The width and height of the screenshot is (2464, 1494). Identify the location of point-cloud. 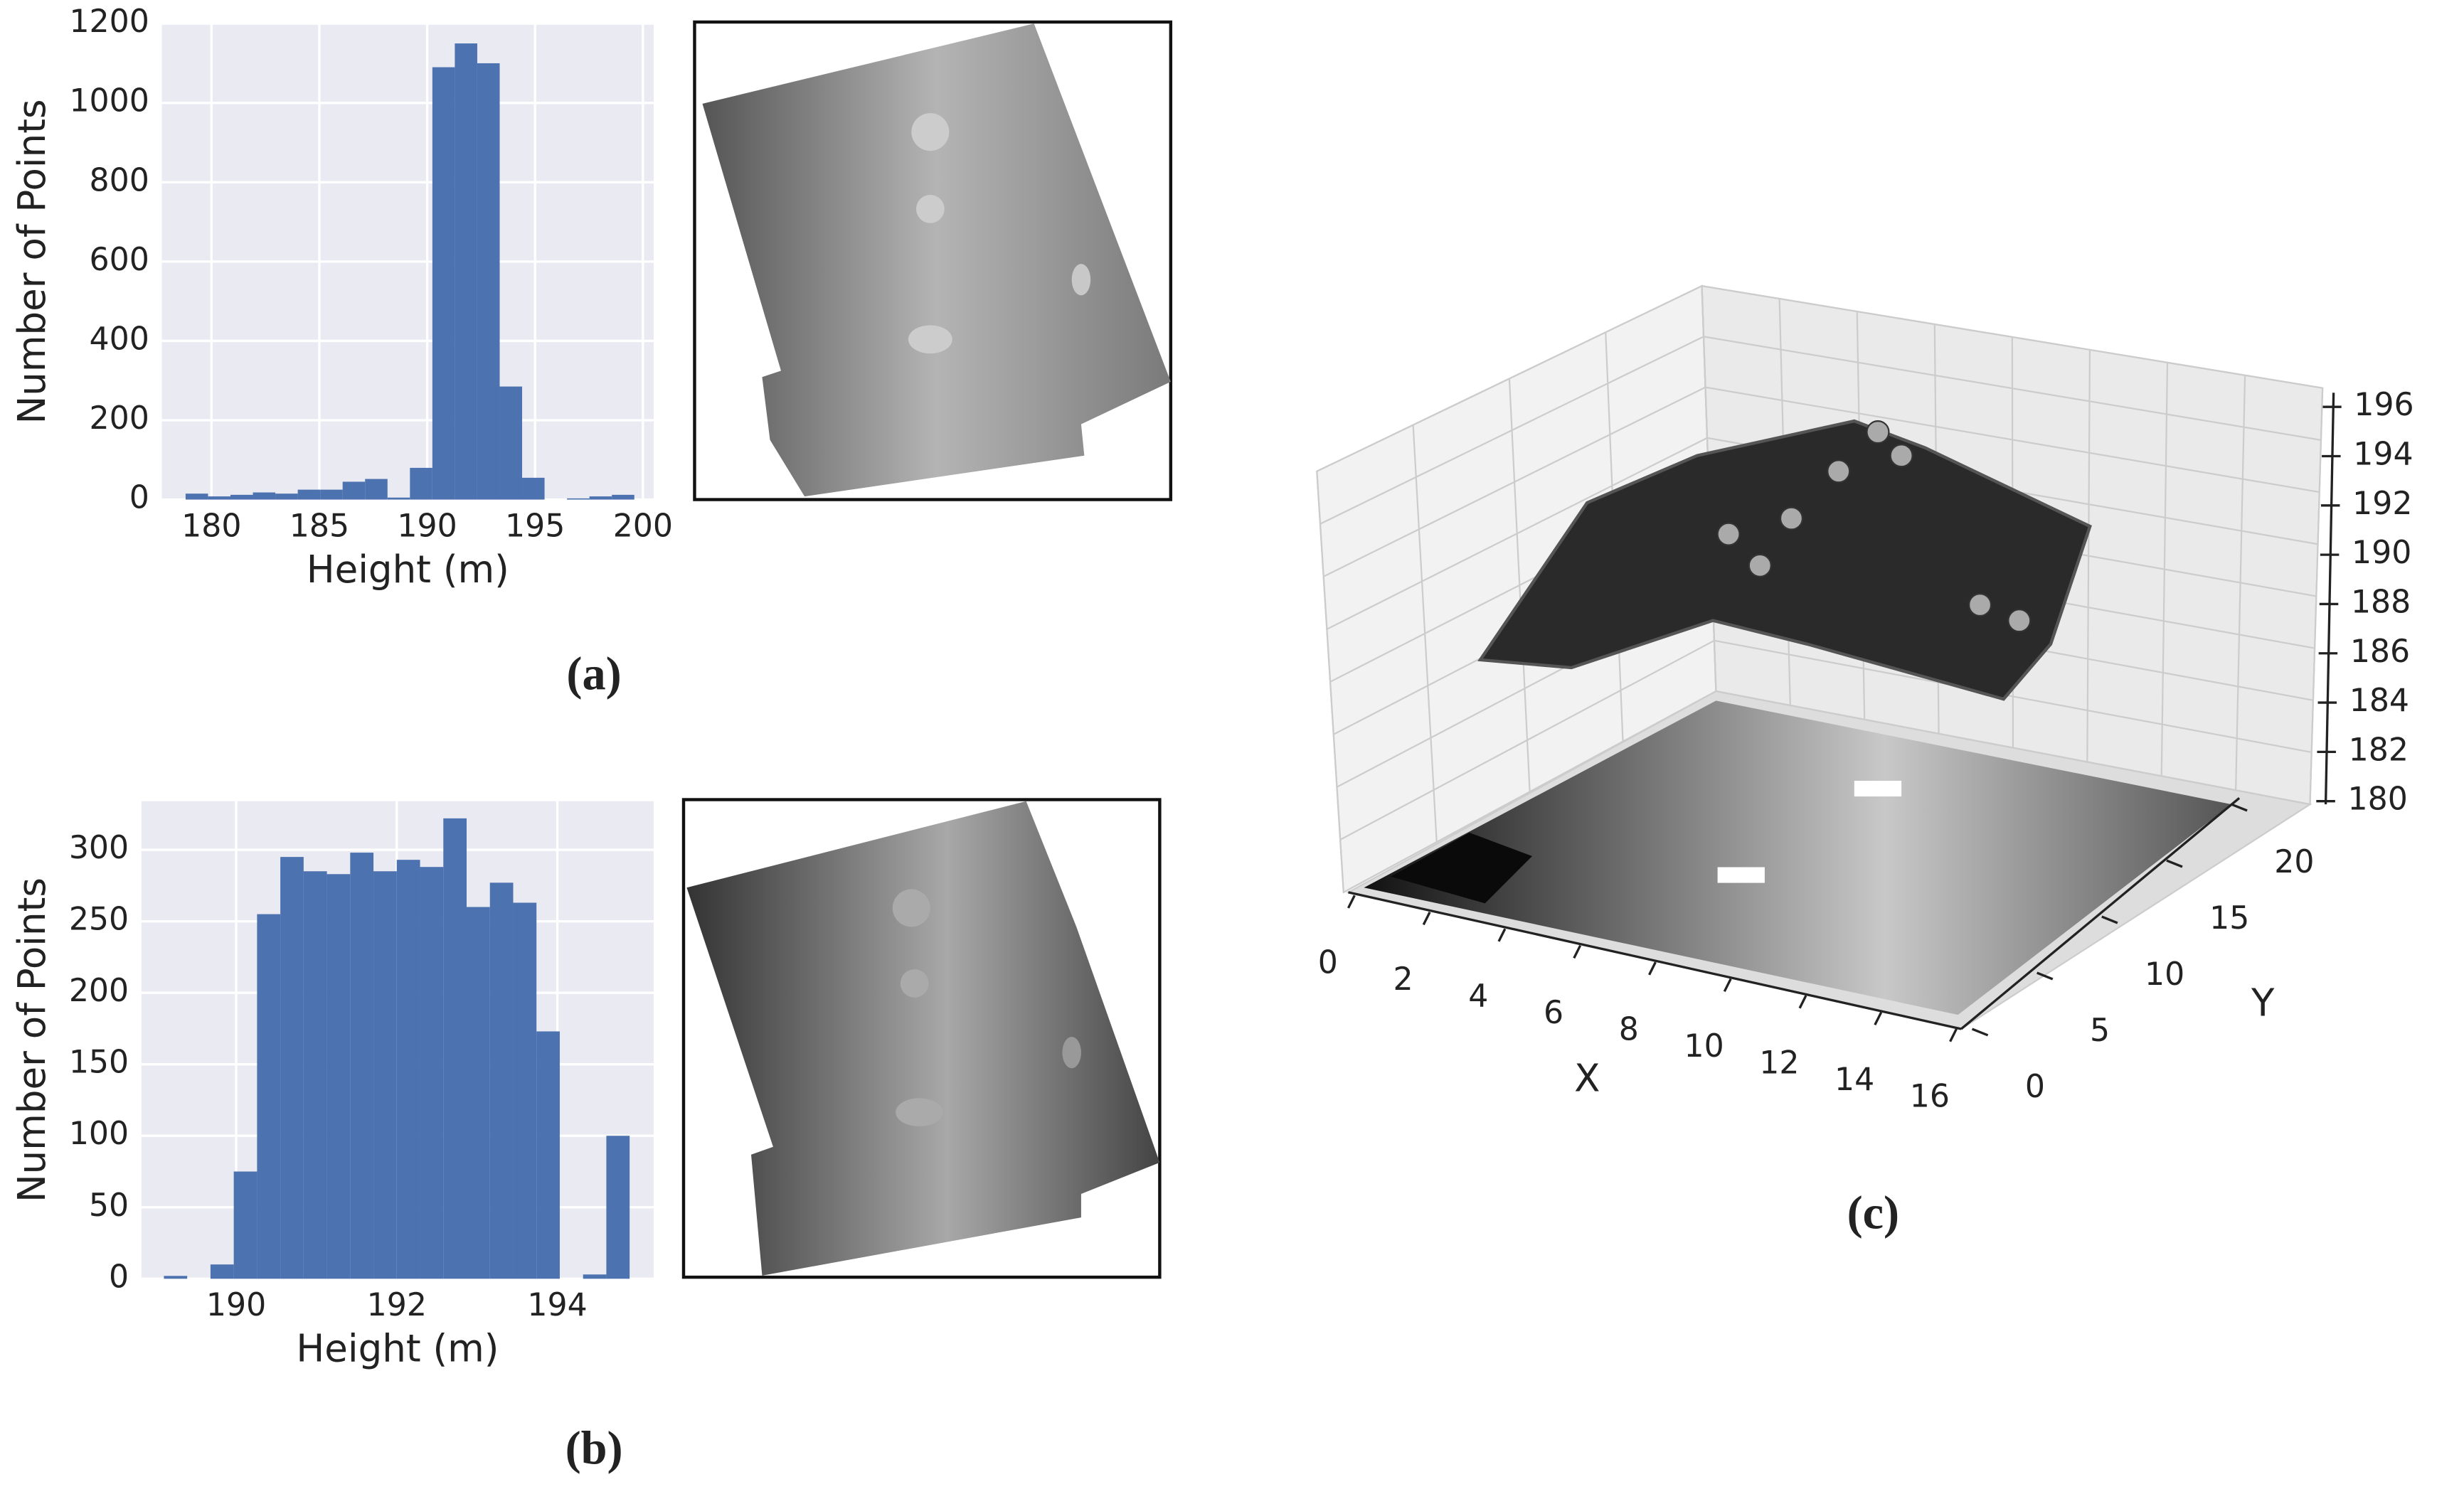
(1784, 560).